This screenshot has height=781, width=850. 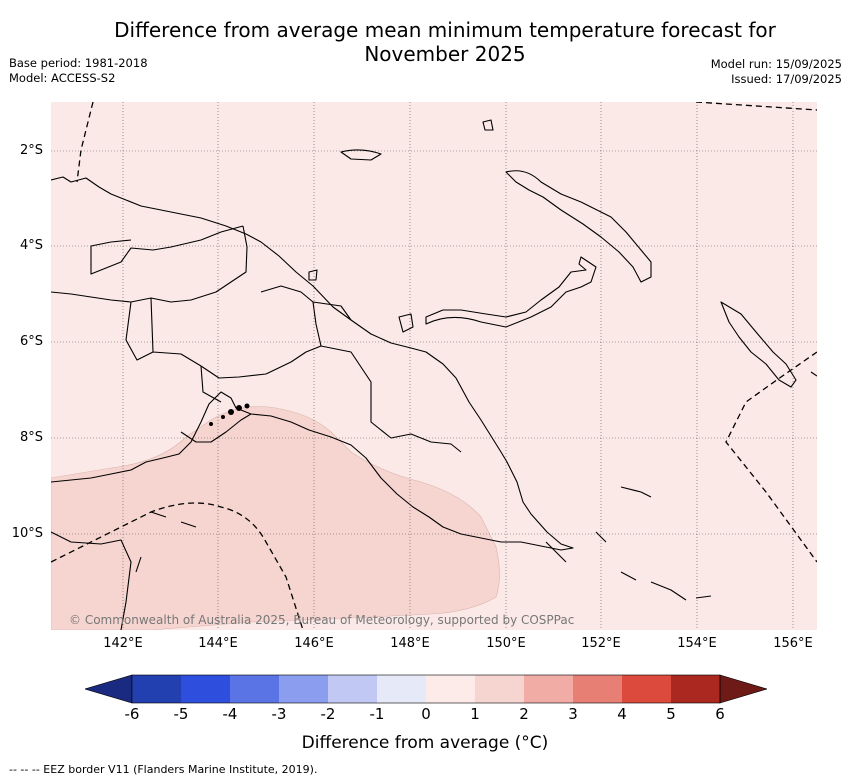 What do you see at coordinates (410, 643) in the screenshot?
I see `lon-label: 148°E` at bounding box center [410, 643].